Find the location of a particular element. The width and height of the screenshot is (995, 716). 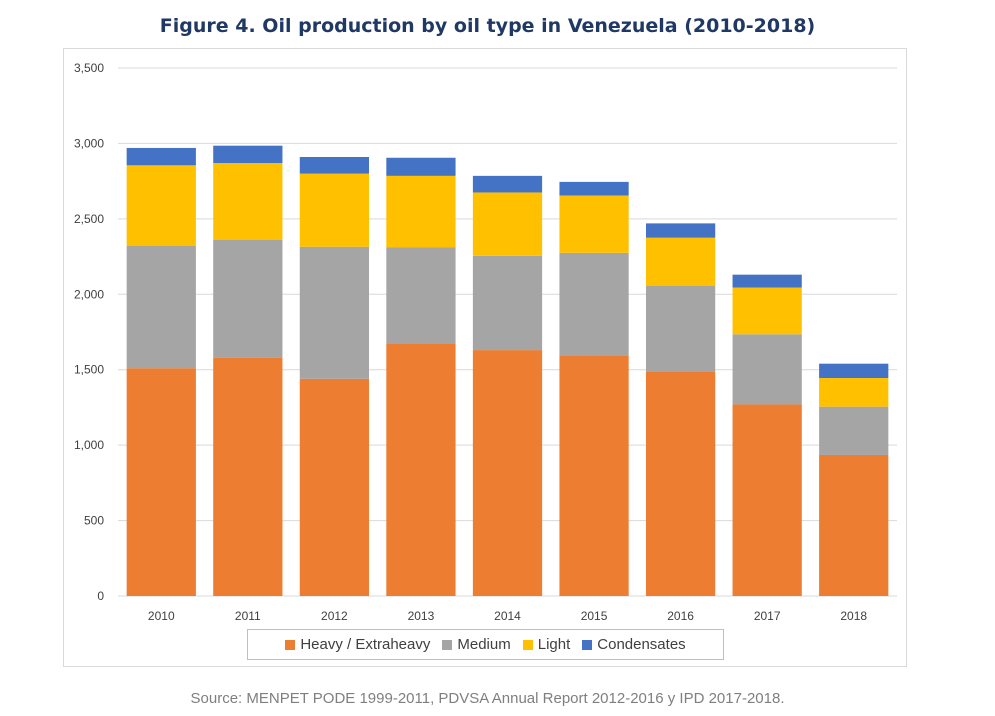

bar-2012-heavy-extraheavy is located at coordinates (334, 487).